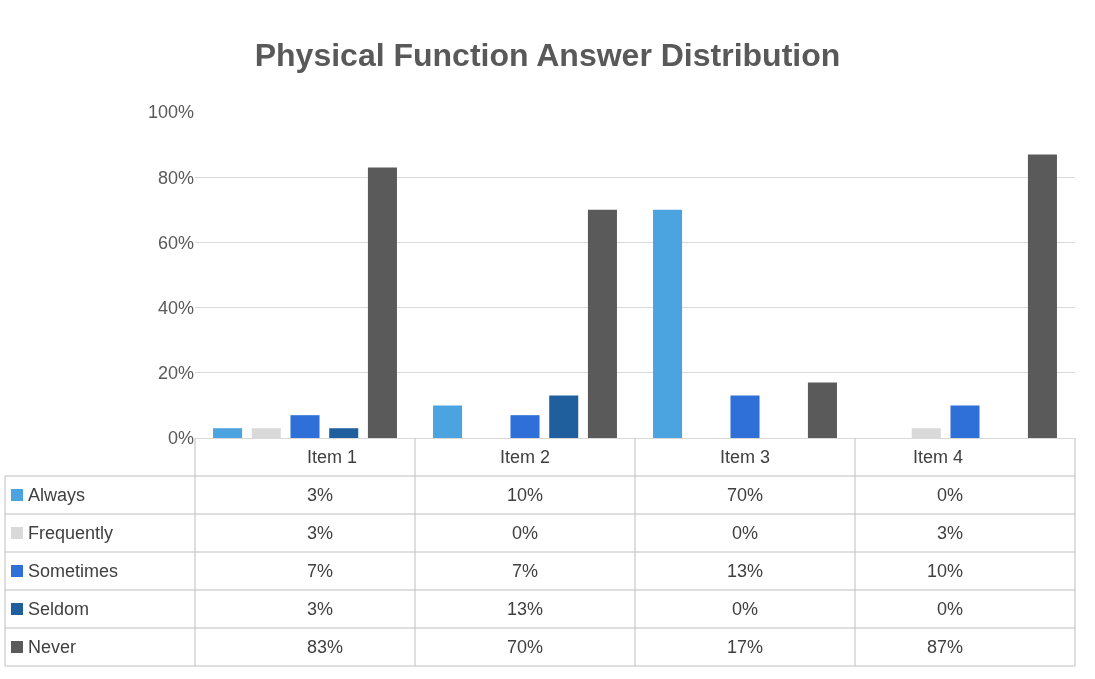 Image resolution: width=1095 pixels, height=679 pixels. Describe the element at coordinates (71, 533) in the screenshot. I see `legend-label: Frequently` at that location.